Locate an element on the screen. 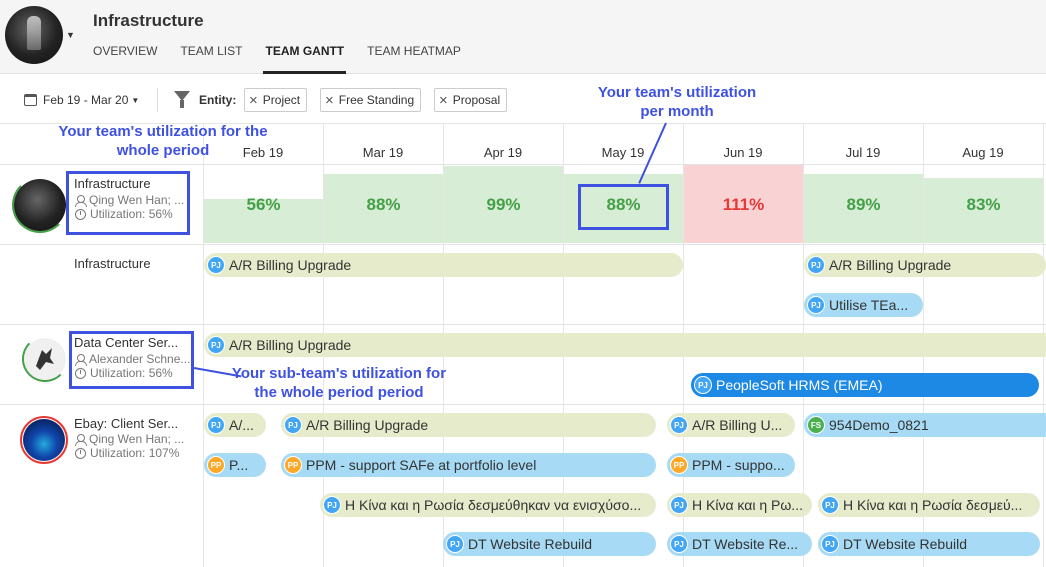 The width and height of the screenshot is (1046, 567). clock-icon is located at coordinates (80, 373).